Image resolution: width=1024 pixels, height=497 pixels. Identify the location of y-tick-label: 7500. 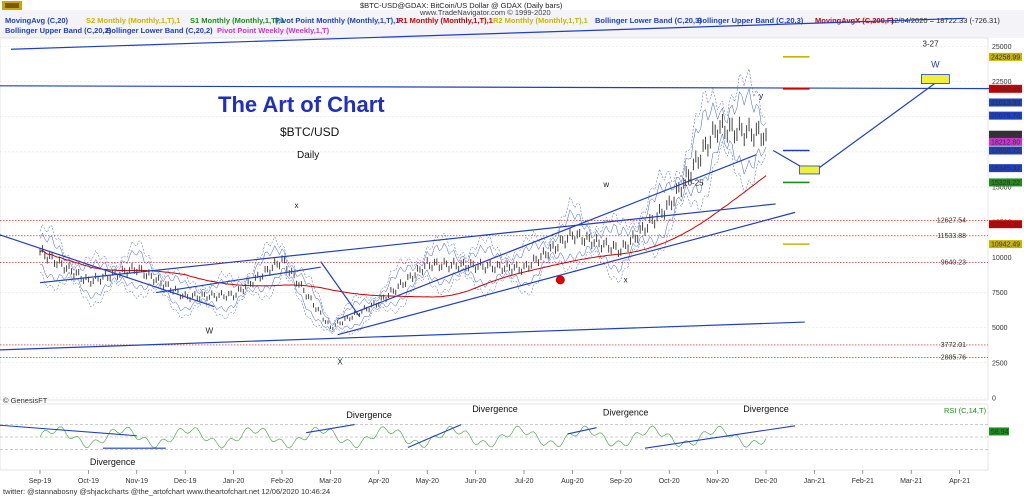
(1000, 293).